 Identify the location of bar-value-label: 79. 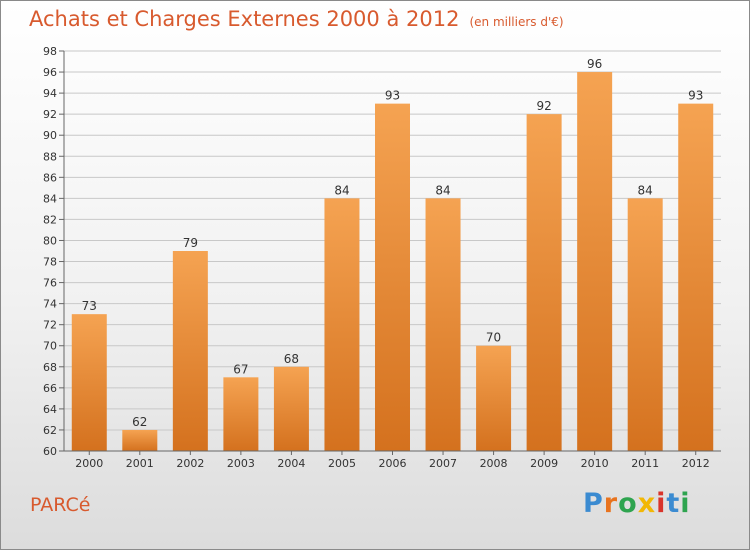
(190, 243).